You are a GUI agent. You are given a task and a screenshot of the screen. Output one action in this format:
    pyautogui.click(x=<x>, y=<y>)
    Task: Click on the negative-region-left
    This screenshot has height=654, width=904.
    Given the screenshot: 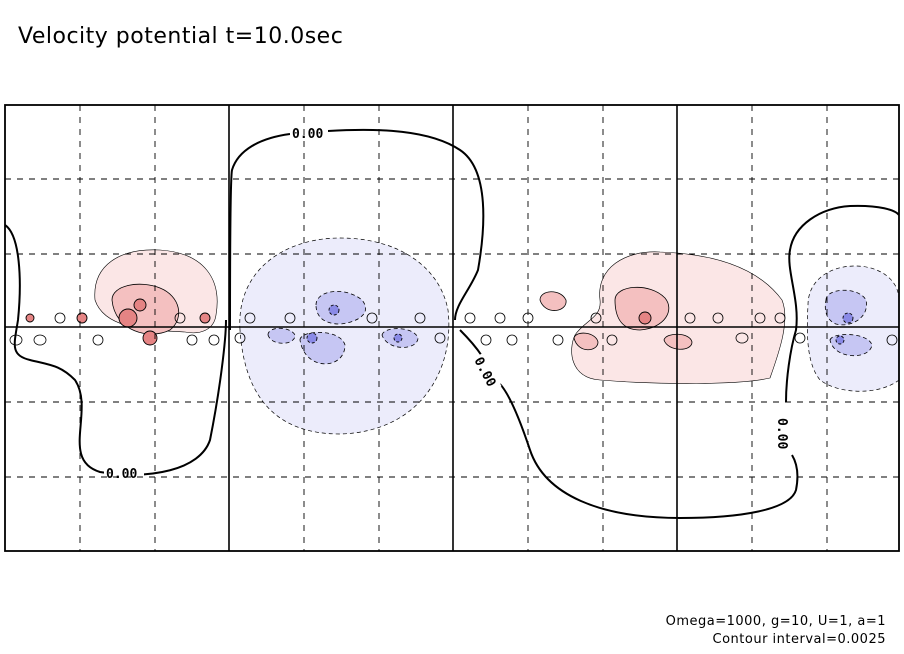 What is the action you would take?
    pyautogui.click(x=344, y=336)
    